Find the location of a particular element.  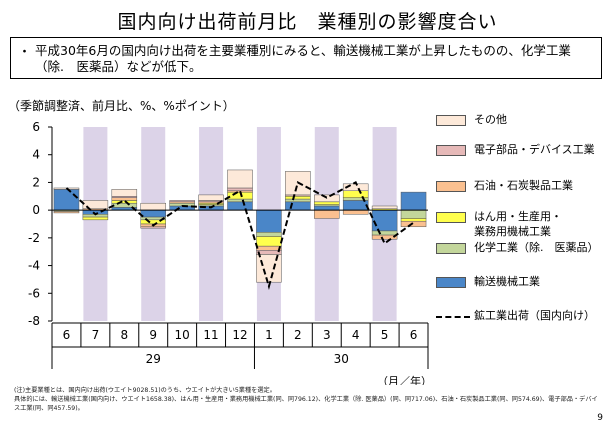

year-label: 30 is located at coordinates (341, 359).